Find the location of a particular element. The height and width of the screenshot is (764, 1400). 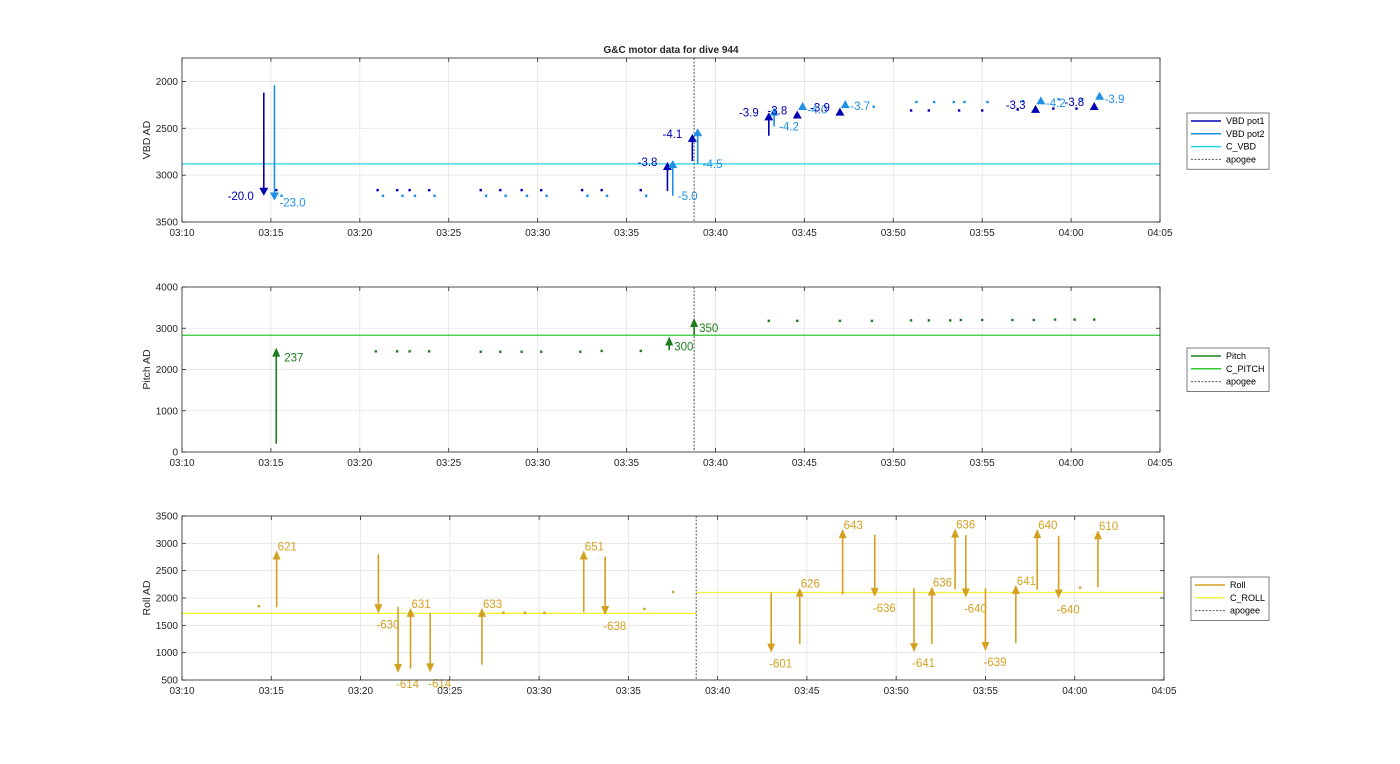

arrow-label: 631 is located at coordinates (421, 605).